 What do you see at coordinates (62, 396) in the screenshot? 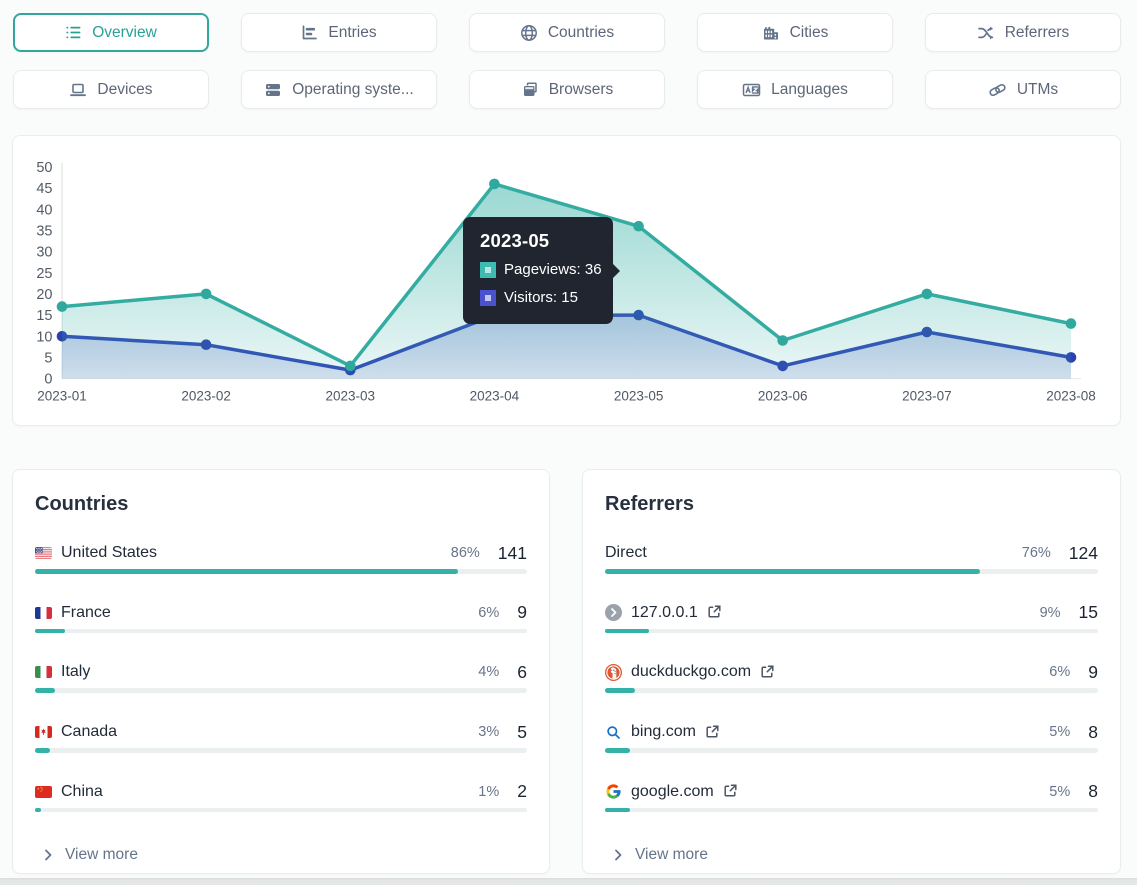
I see `svg-text: 2023-01` at bounding box center [62, 396].